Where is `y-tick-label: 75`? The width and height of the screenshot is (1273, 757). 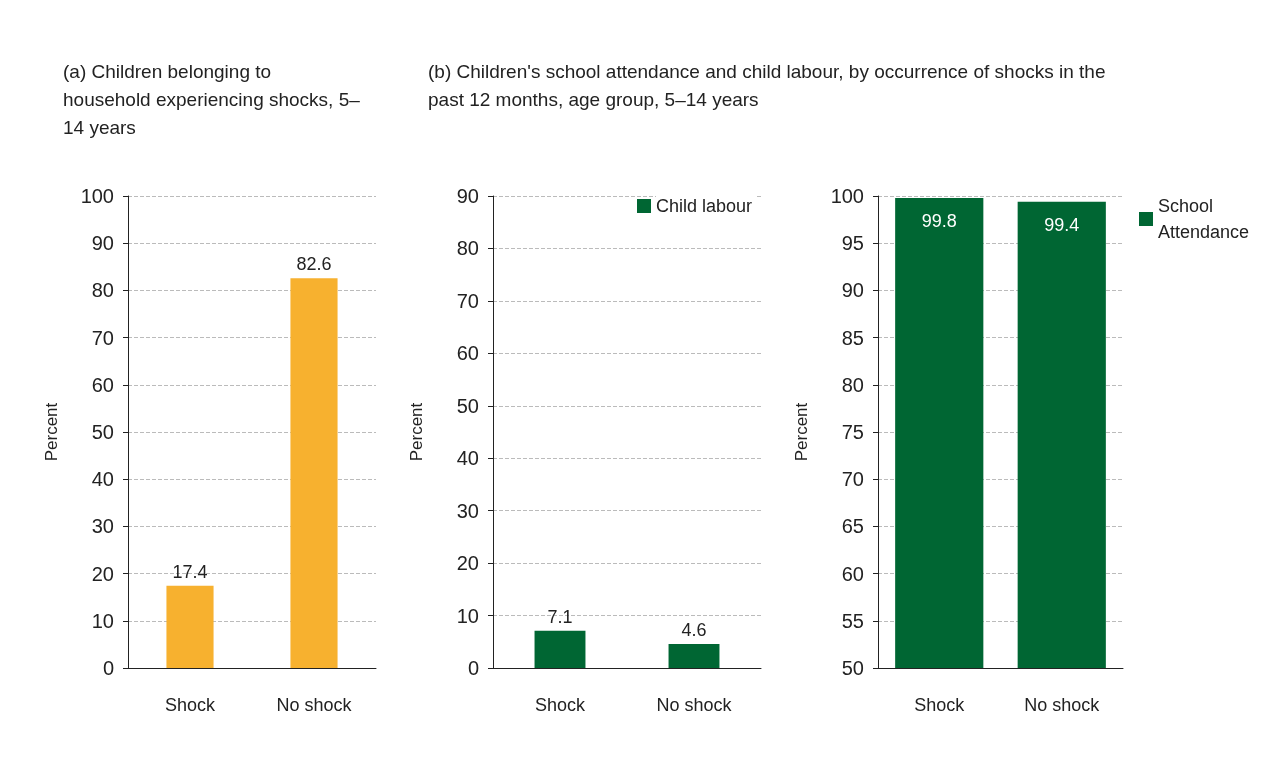
y-tick-label: 75 is located at coordinates (852, 432).